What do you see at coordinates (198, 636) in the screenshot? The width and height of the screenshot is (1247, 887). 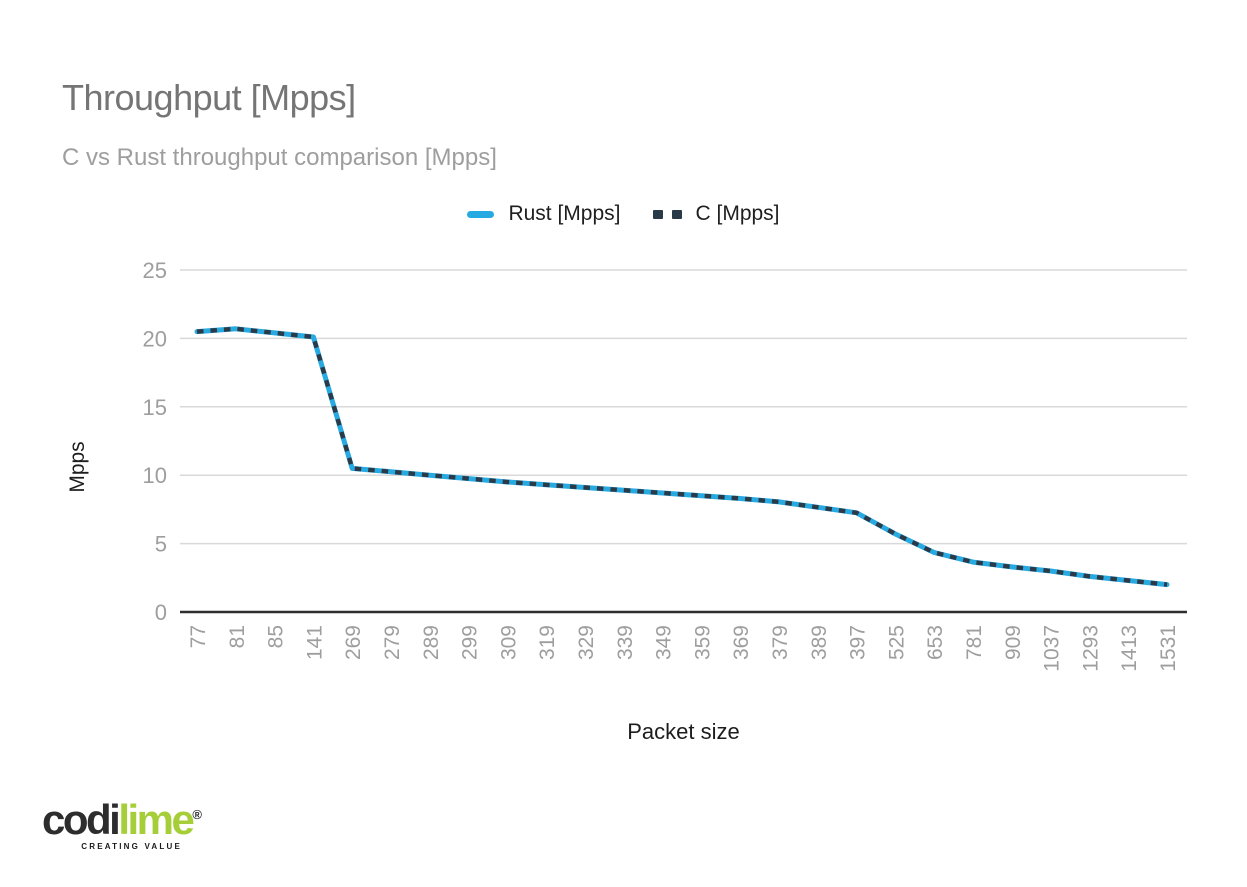 I see `x-tick-label: 77` at bounding box center [198, 636].